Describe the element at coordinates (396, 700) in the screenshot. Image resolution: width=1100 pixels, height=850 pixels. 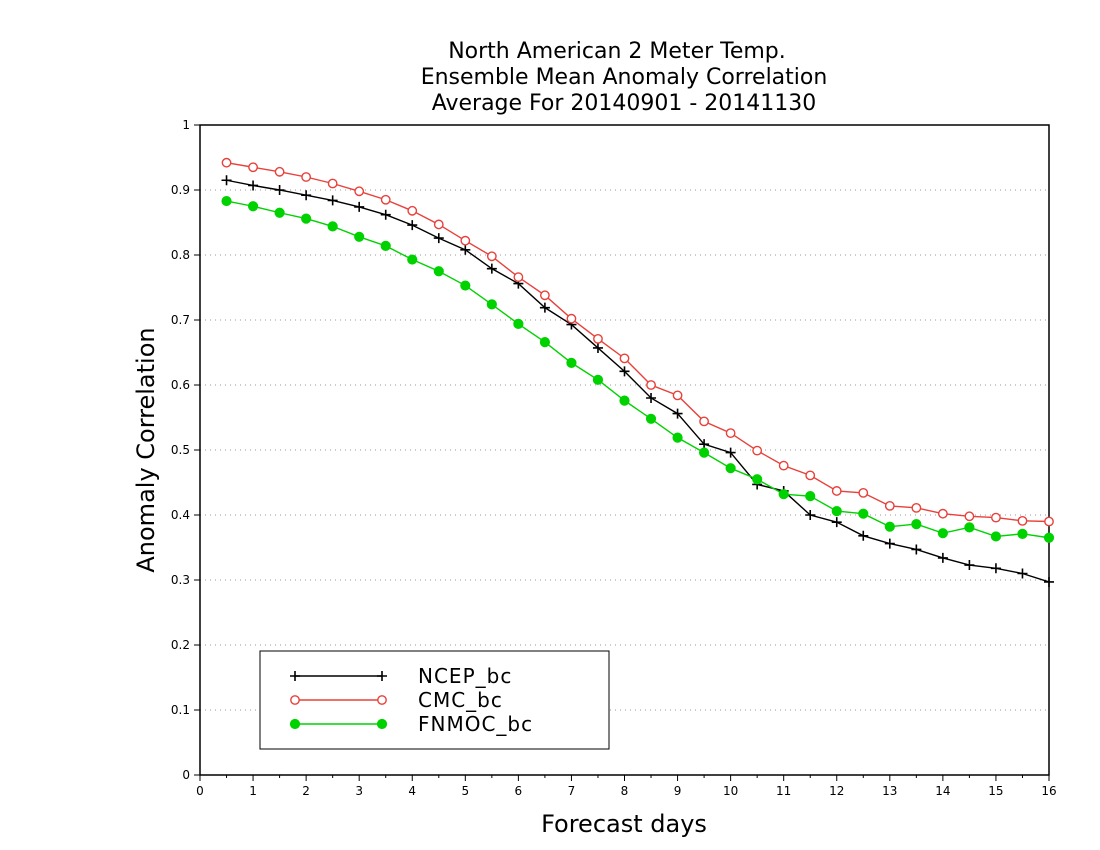
I see `legend-item-CMC_bc: CMC_bc` at that location.